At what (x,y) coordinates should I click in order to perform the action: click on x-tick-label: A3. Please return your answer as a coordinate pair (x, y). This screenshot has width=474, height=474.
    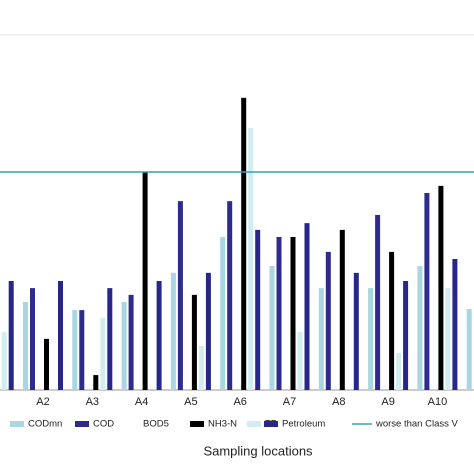
    Looking at the image, I should click on (92, 402).